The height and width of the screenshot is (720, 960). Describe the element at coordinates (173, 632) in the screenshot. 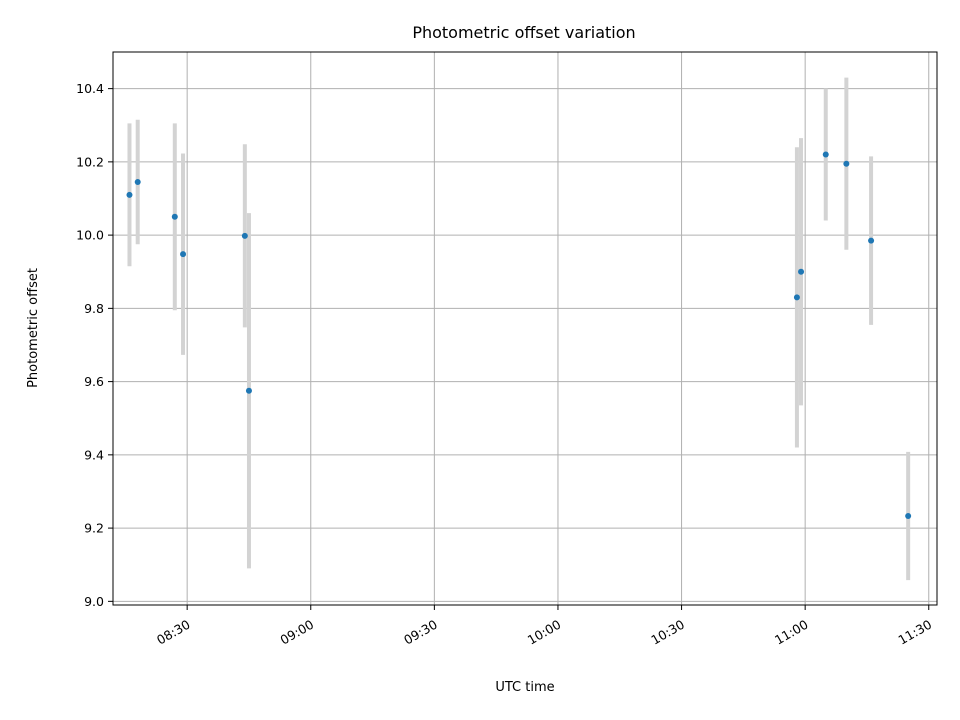

I see `x-tick-label: 08:30` at that location.